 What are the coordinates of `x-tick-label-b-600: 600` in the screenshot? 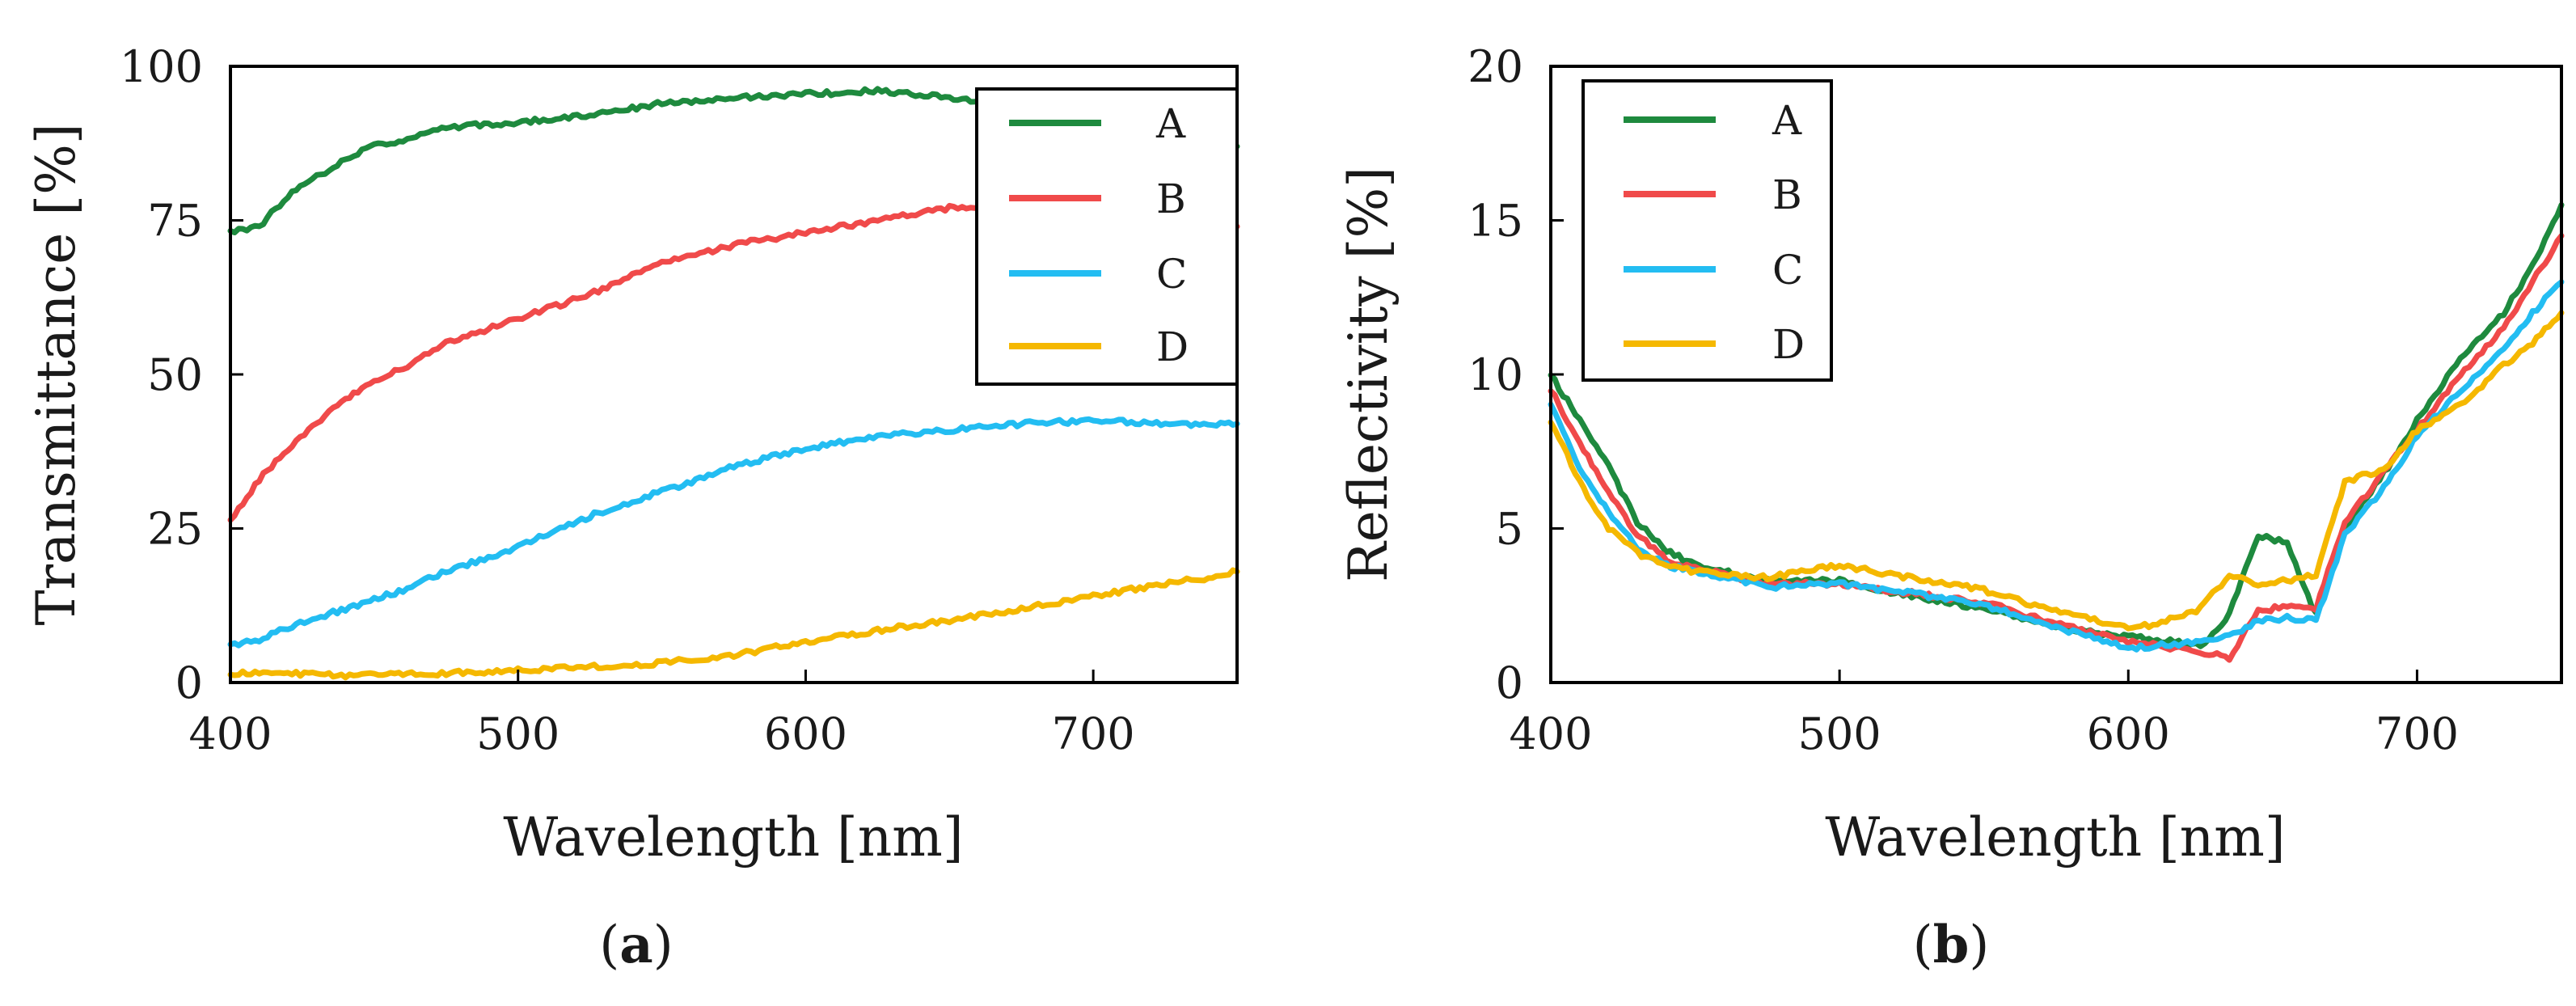 It's located at (2128, 734).